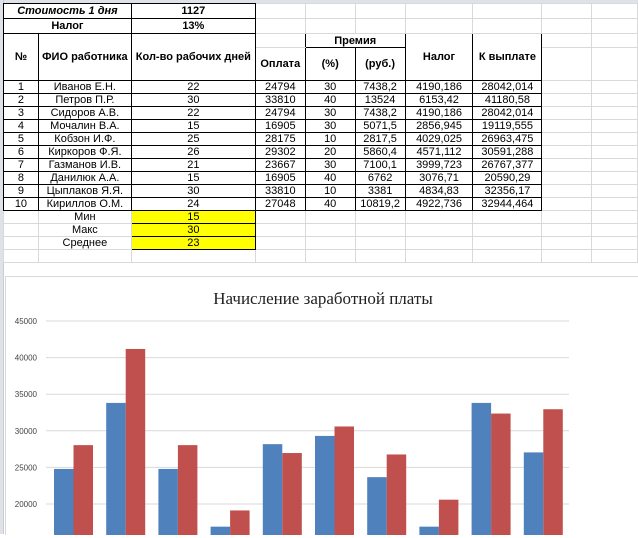  What do you see at coordinates (84, 126) in the screenshot?
I see `cell-name: Мочалин В.А.` at bounding box center [84, 126].